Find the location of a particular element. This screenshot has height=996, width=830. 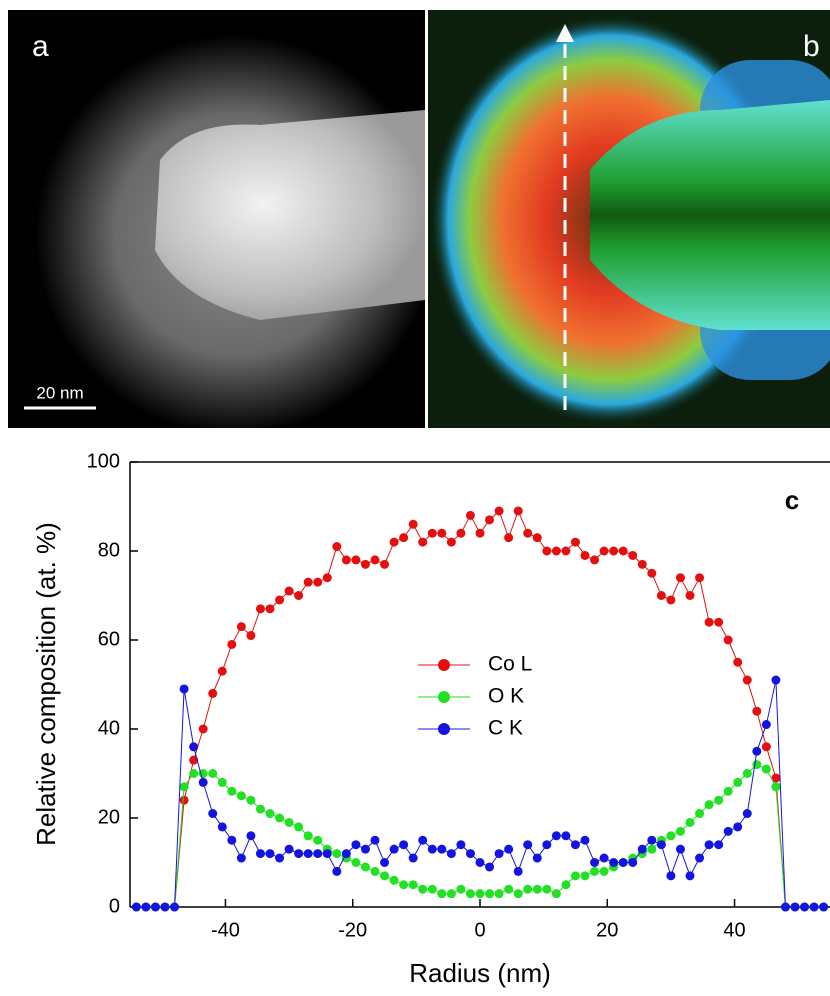

panel-label: c is located at coordinates (792, 500).